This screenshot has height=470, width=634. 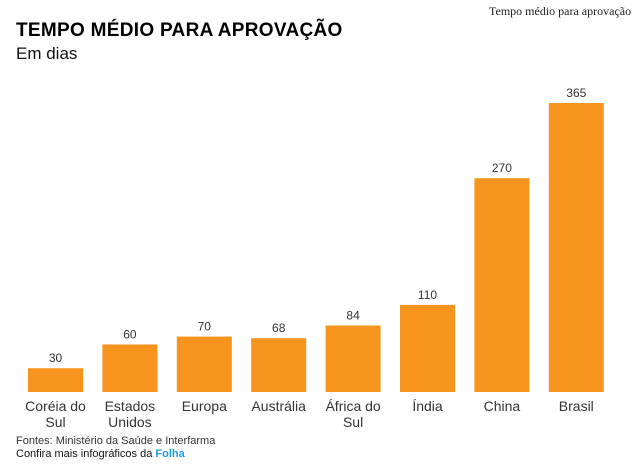 I want to click on category-label: Unidos, so click(x=130, y=422).